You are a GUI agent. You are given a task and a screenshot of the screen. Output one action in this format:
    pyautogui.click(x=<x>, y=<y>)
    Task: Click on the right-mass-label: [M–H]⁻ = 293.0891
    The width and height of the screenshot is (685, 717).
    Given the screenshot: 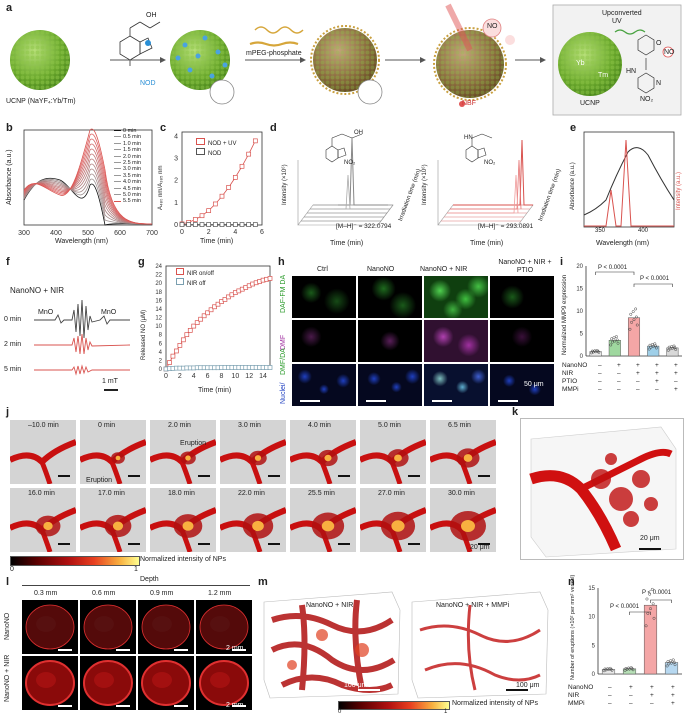 What is the action you would take?
    pyautogui.click(x=506, y=226)
    